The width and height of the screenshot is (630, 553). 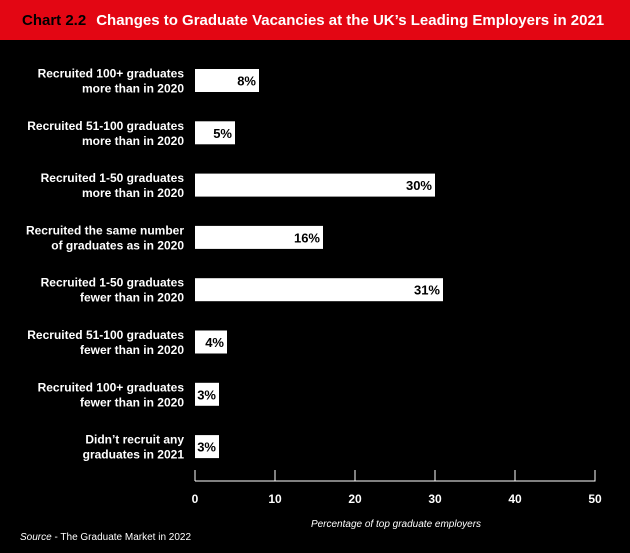 What do you see at coordinates (121, 537) in the screenshot?
I see `source-text: - The Graduate Market in 2022` at bounding box center [121, 537].